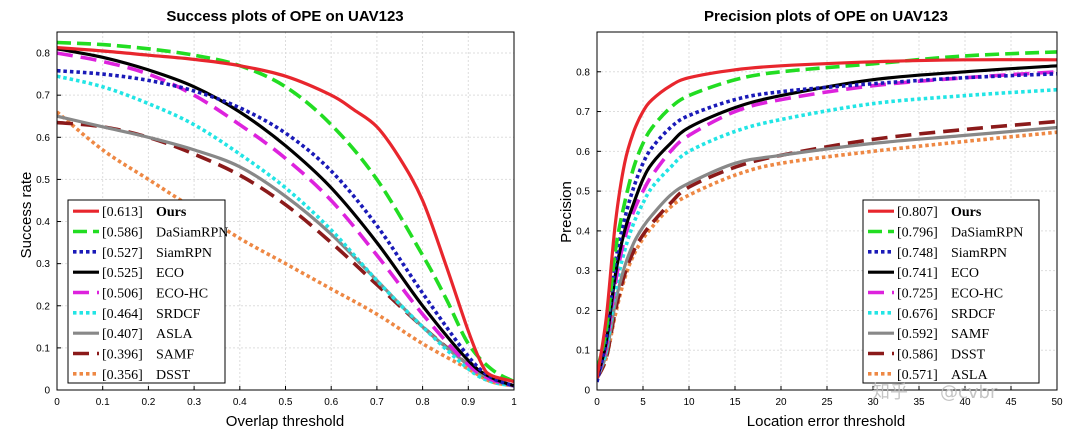 The height and width of the screenshot is (437, 1080). Describe the element at coordinates (122, 314) in the screenshot. I see `legend-score: [0.464]` at that location.